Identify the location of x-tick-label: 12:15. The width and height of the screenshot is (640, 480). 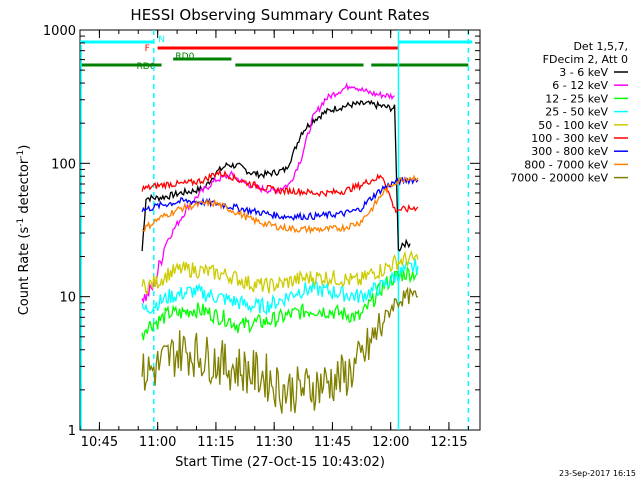
(448, 442).